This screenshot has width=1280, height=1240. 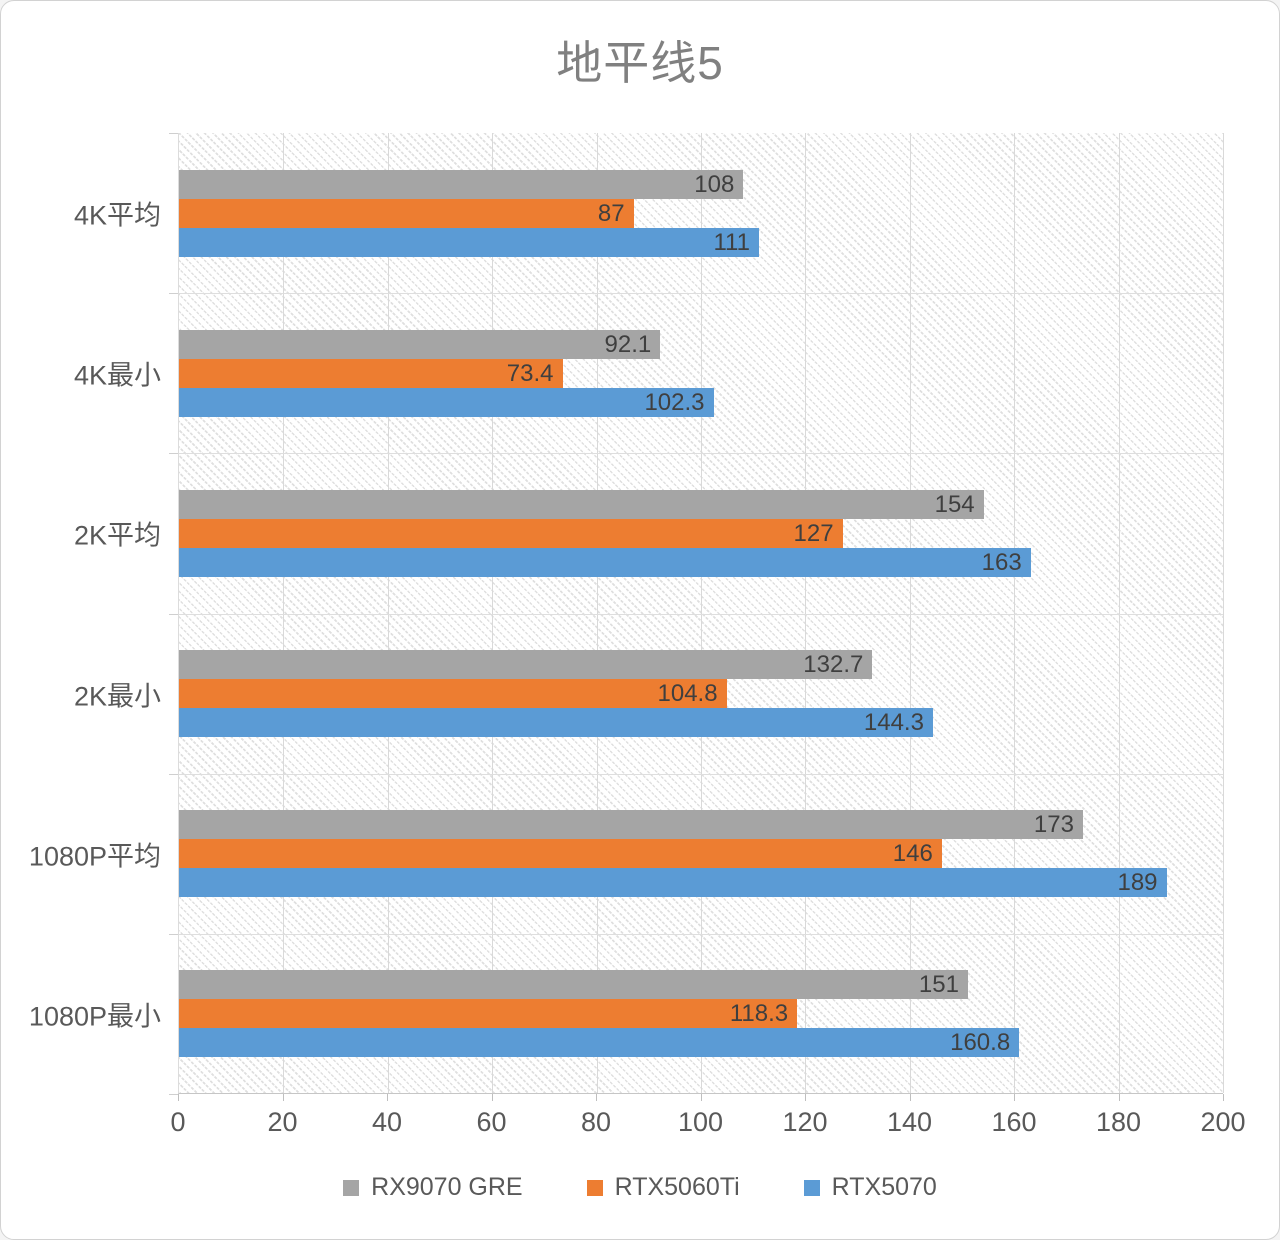 What do you see at coordinates (893, 722) in the screenshot?
I see `bar-data-label: 144.3` at bounding box center [893, 722].